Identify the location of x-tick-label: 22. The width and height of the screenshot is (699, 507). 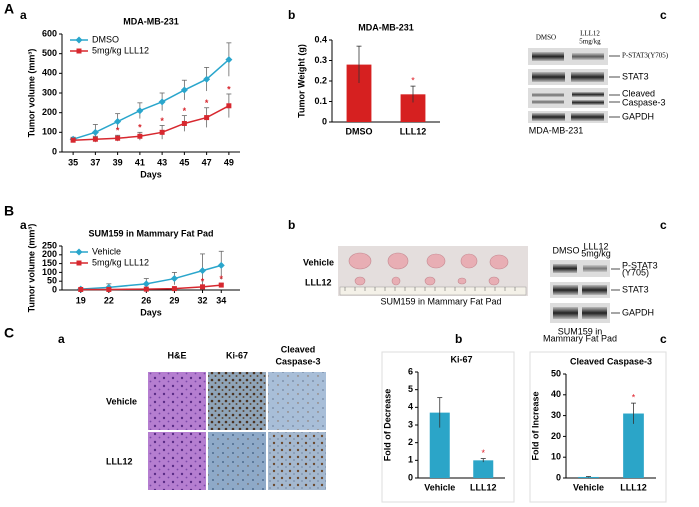
(109, 300).